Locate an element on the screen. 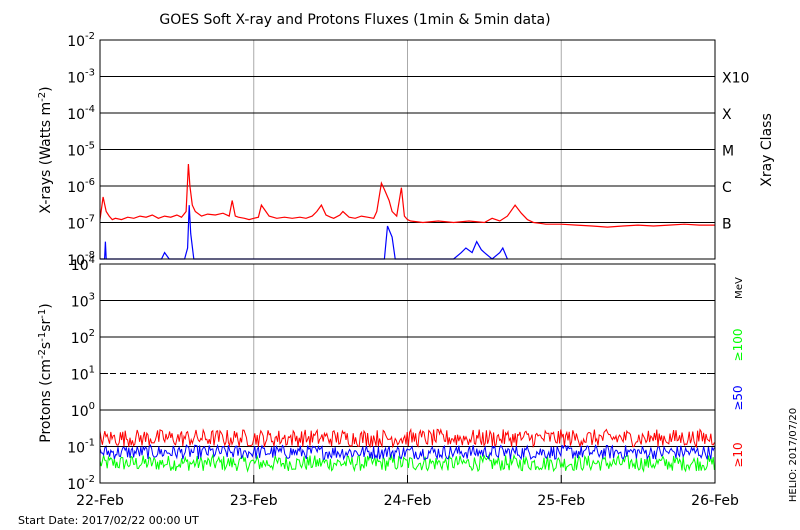 The image size is (800, 530). xray-ytick-label: 10⁻⁴ is located at coordinates (81, 113).